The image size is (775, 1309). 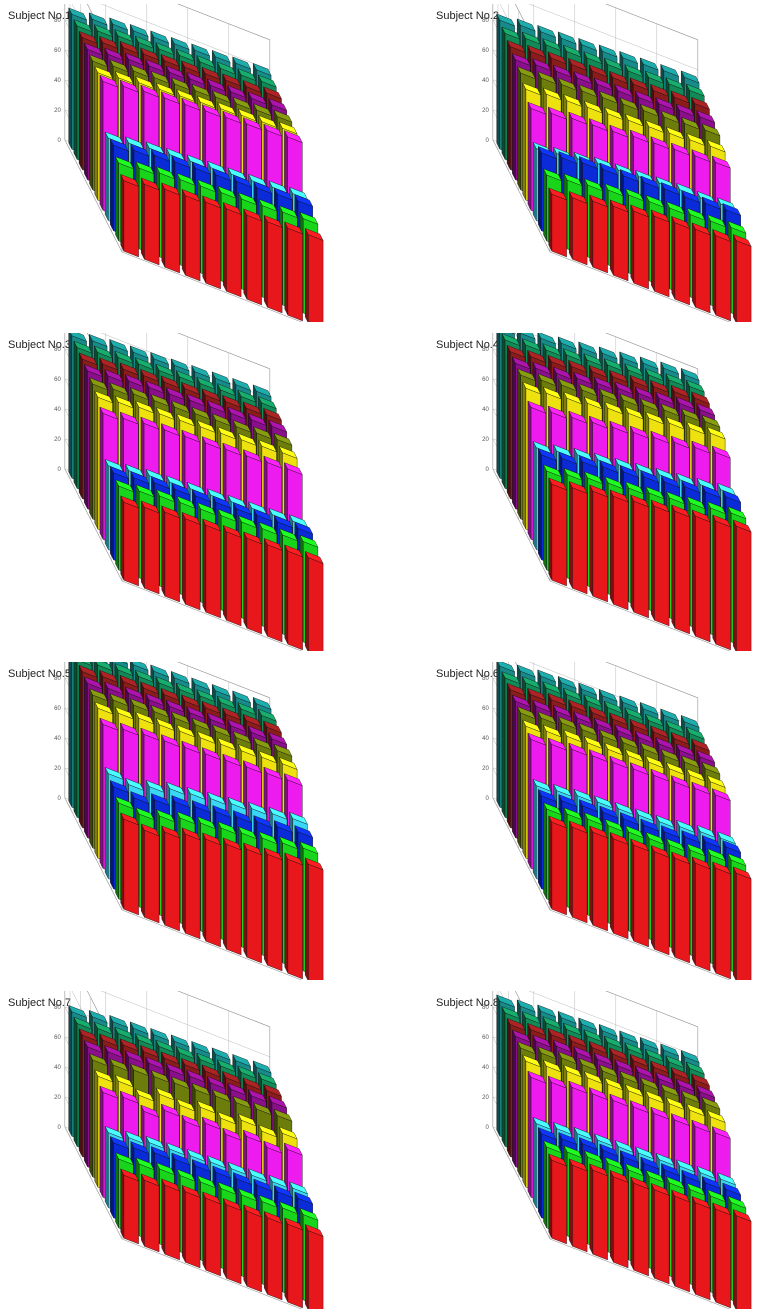 I want to click on bars, so click(x=196, y=821).